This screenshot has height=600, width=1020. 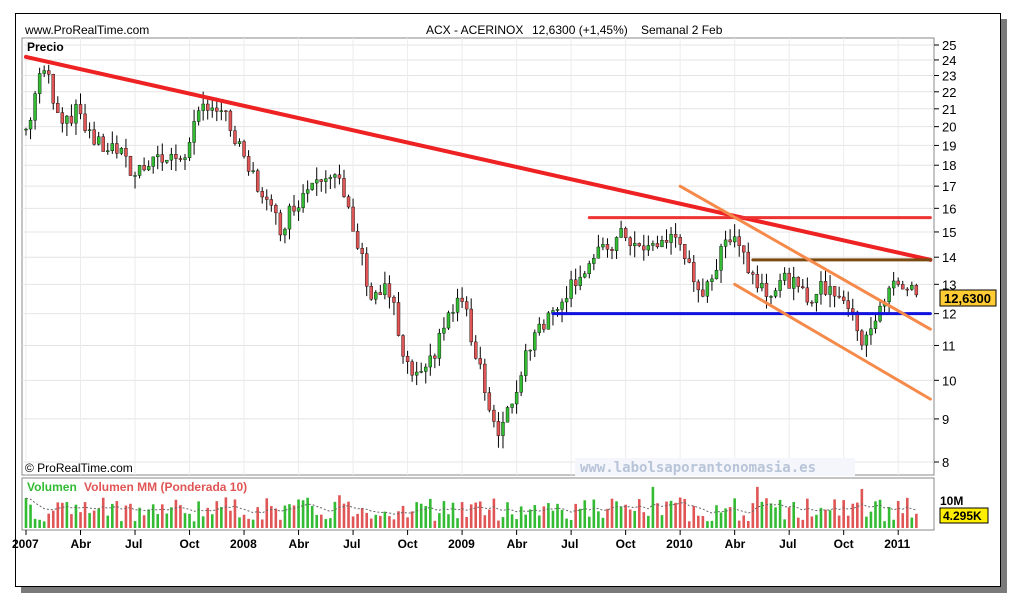 I want to click on watermark-band, so click(x=715, y=467).